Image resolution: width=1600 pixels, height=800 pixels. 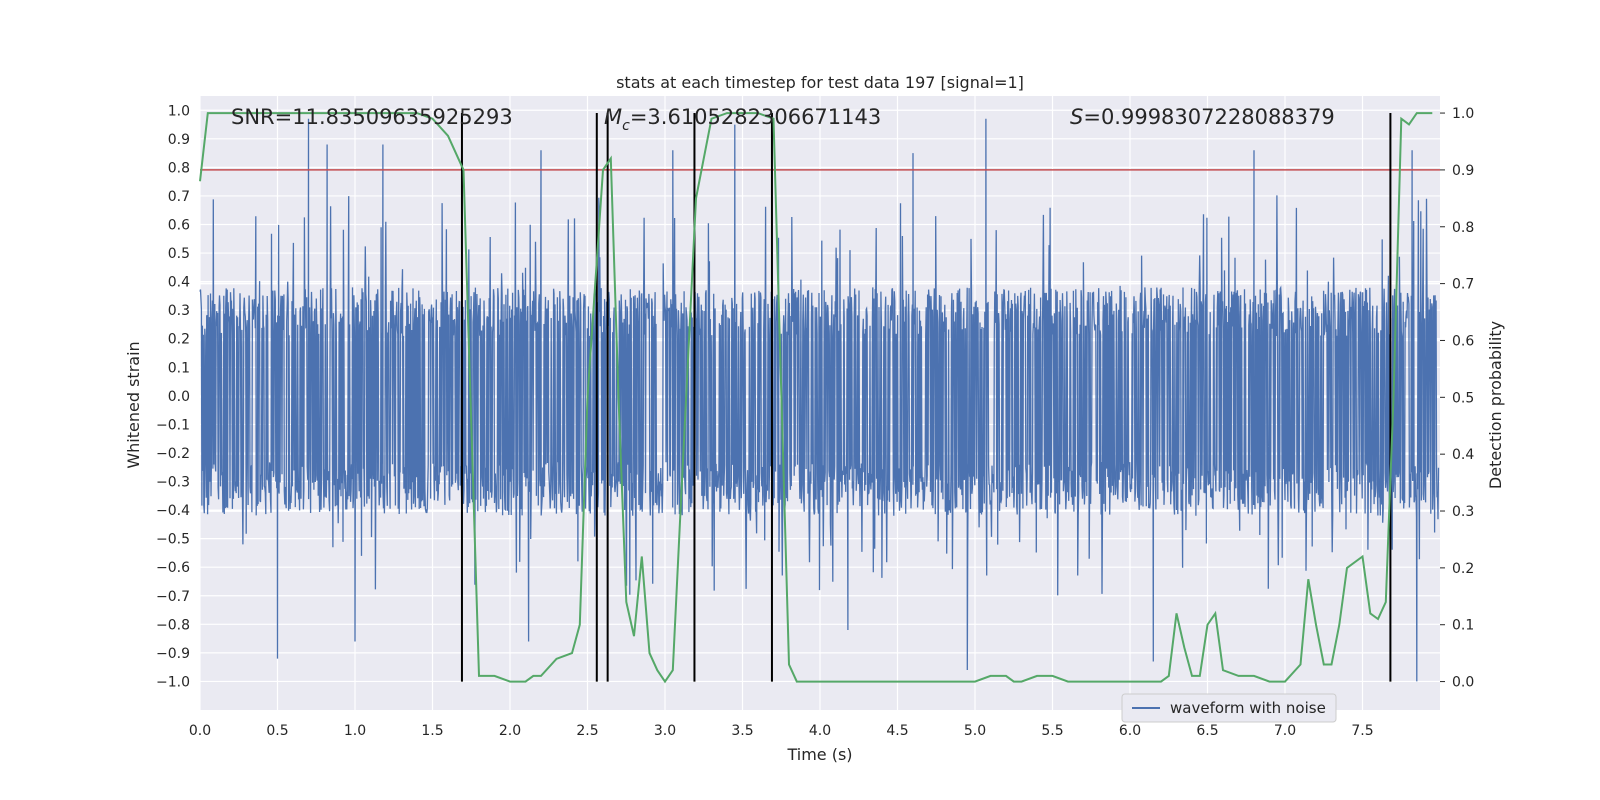 I want to click on y-right-tick-label: 0.1, so click(x=1463, y=626).